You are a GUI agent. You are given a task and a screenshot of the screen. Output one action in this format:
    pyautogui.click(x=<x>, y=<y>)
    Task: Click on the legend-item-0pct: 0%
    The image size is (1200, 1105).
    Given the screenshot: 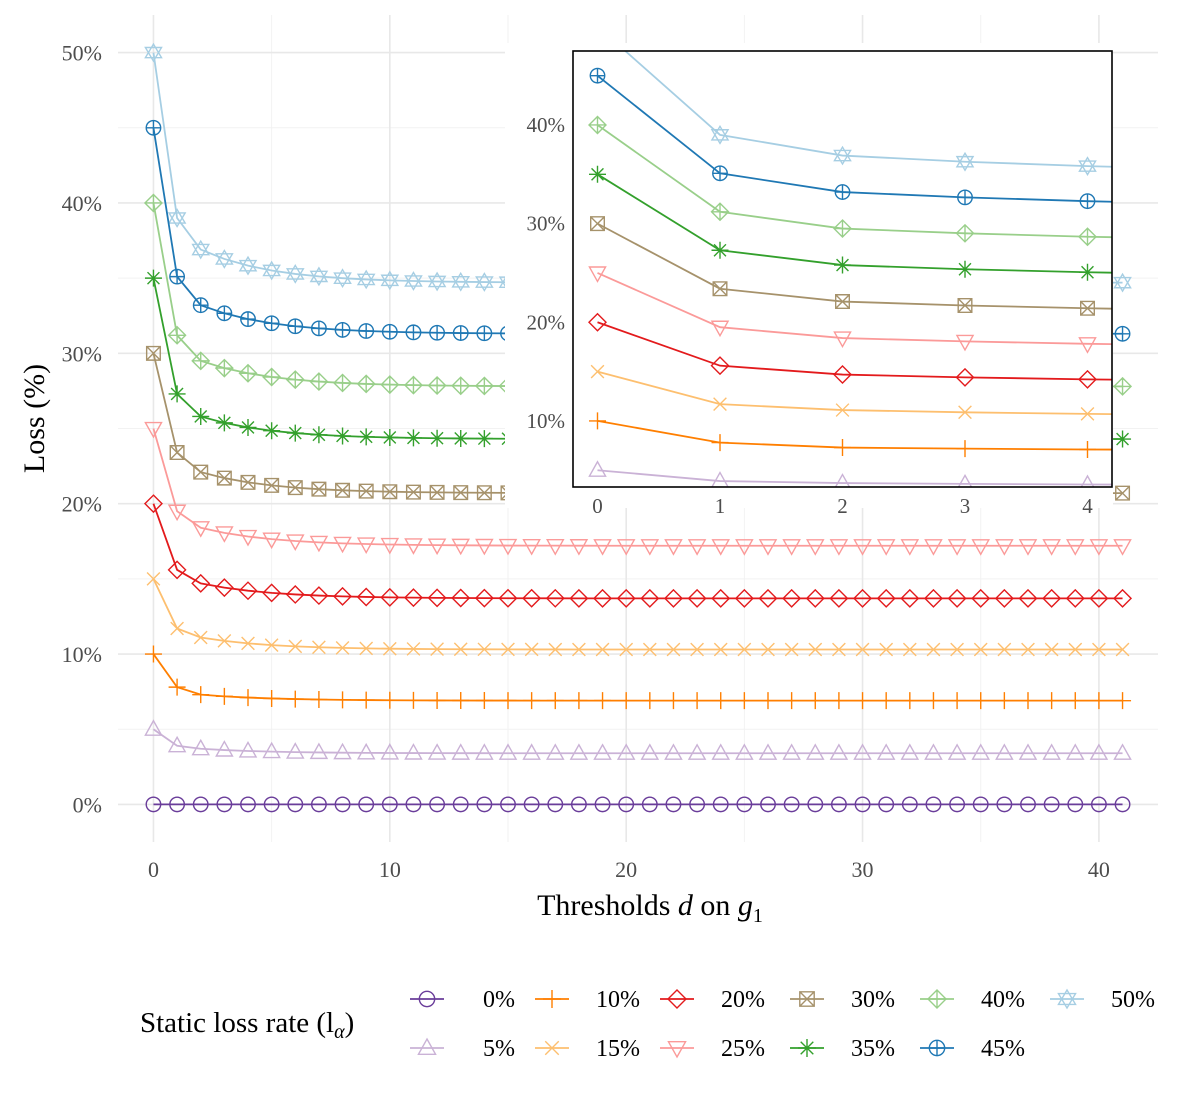 What is the action you would take?
    pyautogui.click(x=462, y=1000)
    